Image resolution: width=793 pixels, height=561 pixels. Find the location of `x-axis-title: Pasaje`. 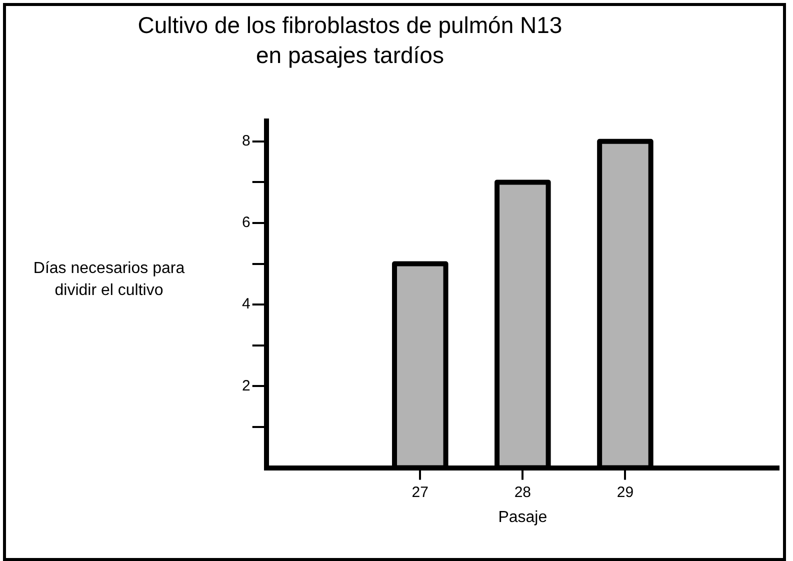

x-axis-title: Pasaje is located at coordinates (523, 517).